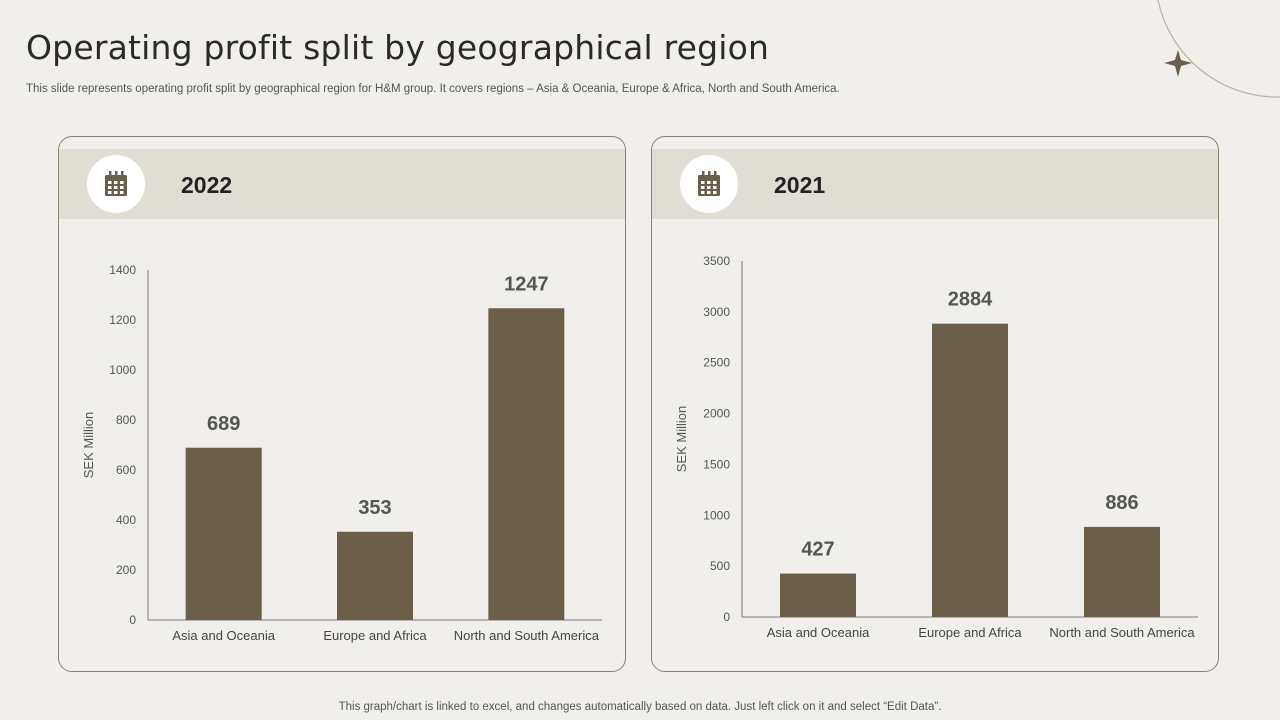 Image resolution: width=1280 pixels, height=720 pixels. I want to click on y-tick-label: 2500, so click(716, 363).